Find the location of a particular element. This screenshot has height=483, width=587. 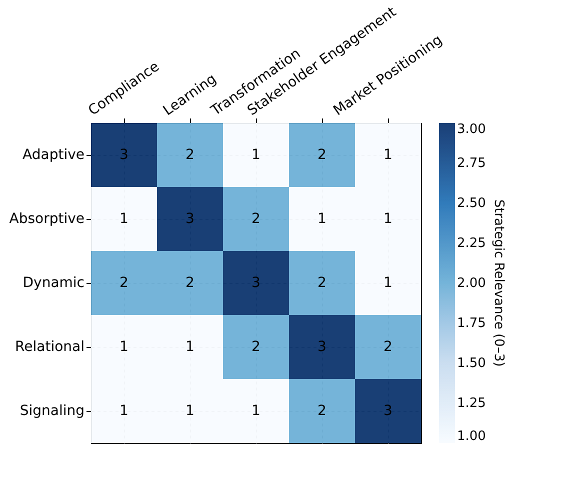

color-bar-label: 1.75 is located at coordinates (471, 323).